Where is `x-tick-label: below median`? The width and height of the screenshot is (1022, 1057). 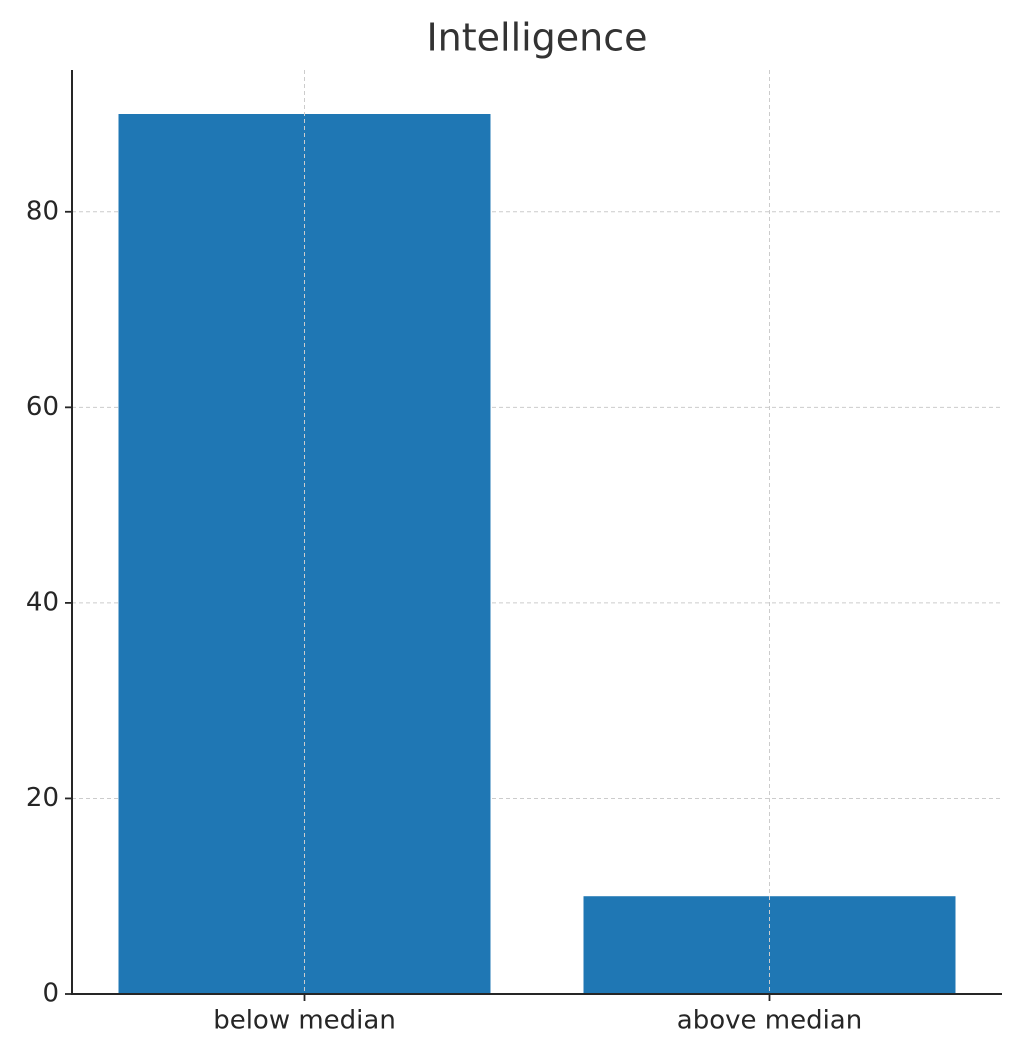 x-tick-label: below median is located at coordinates (304, 1021).